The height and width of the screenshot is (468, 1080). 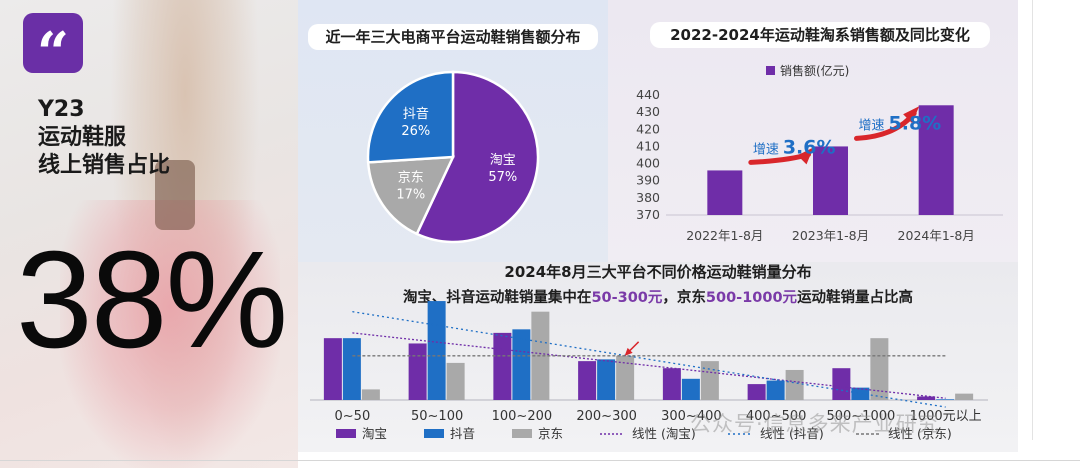 What do you see at coordinates (724, 235) in the screenshot?
I see `x-tick-label: 2022年1-8月` at bounding box center [724, 235].